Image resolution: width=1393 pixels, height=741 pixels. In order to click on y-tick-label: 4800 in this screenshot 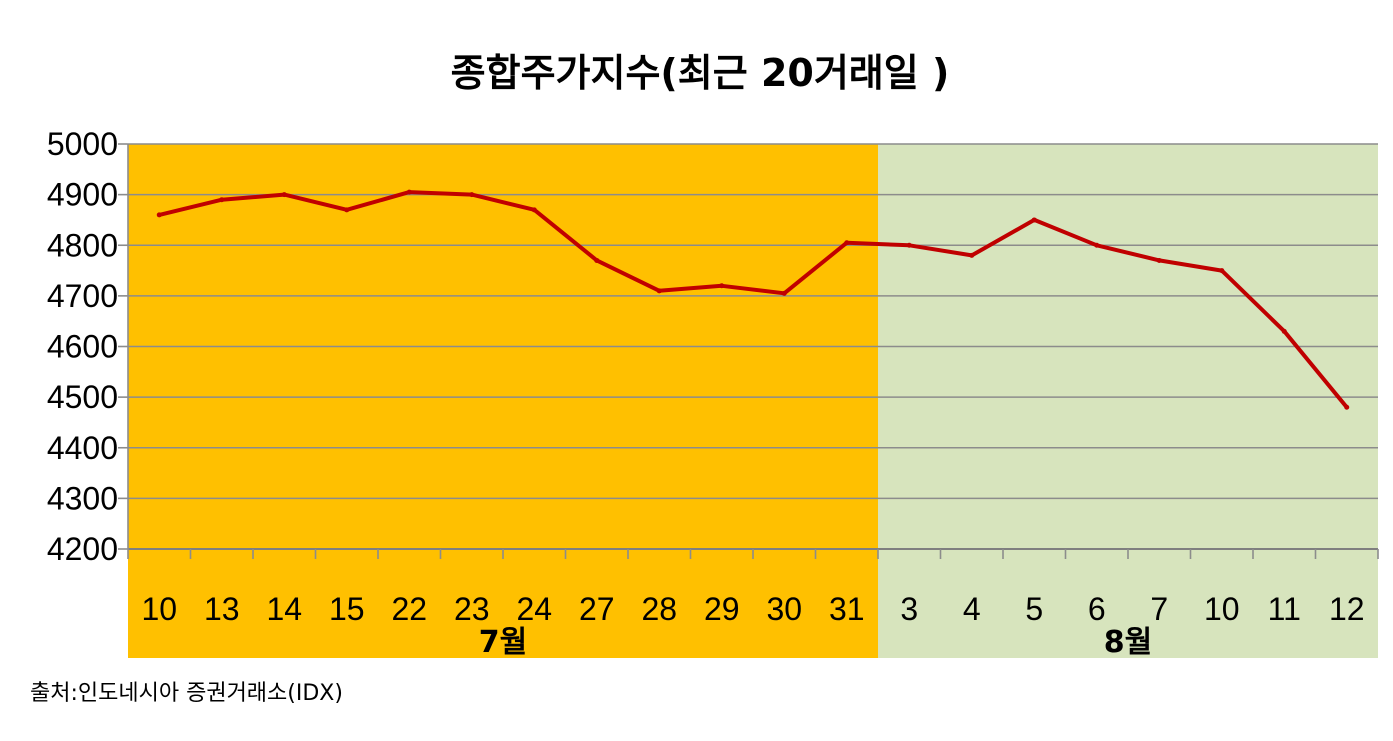, I will do `click(82, 245)`.